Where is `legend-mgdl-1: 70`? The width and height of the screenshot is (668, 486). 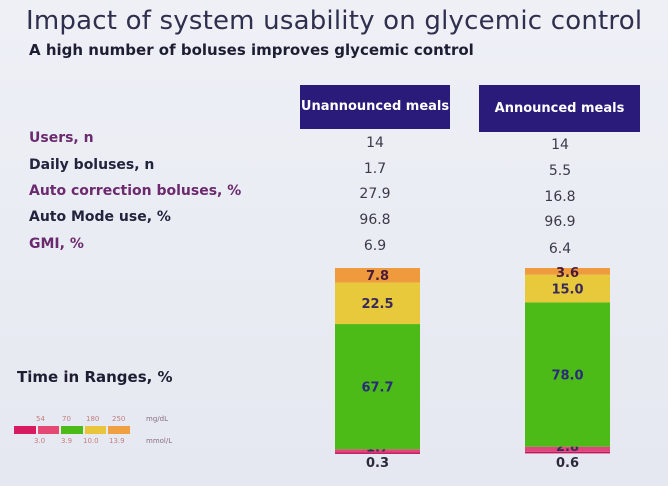
legend-mgdl-1: 70 is located at coordinates (66, 419).